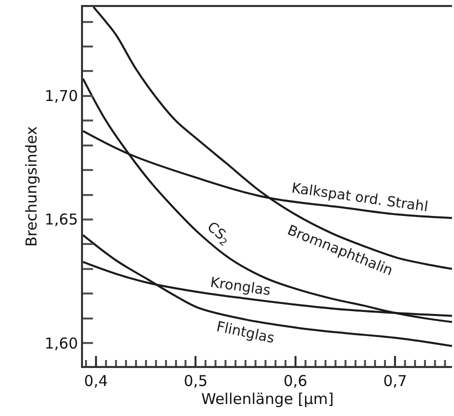 Image resolution: width=454 pixels, height=416 pixels. What do you see at coordinates (96, 381) in the screenshot?
I see `x-tick-label: 0,4` at bounding box center [96, 381].